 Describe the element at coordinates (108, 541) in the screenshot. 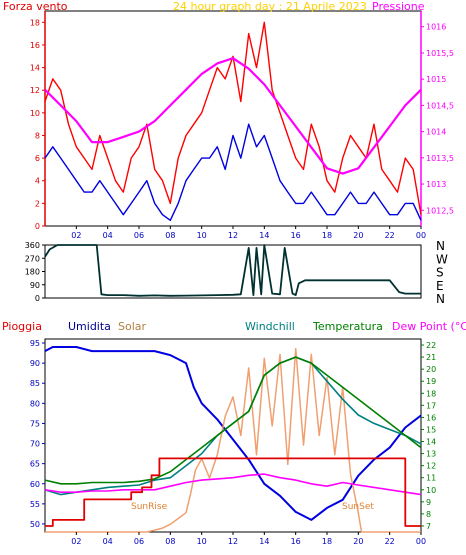

I see `x-tick-label: 04` at that location.